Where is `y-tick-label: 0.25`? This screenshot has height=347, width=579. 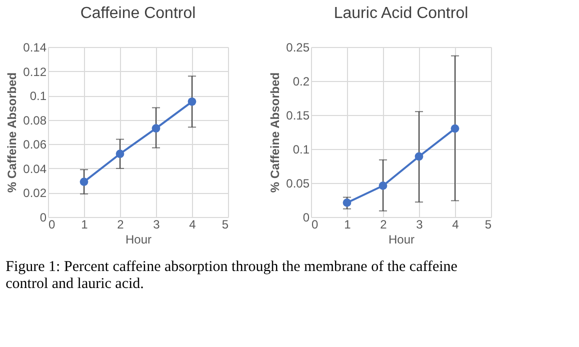 y-tick-label: 0.25 is located at coordinates (298, 47).